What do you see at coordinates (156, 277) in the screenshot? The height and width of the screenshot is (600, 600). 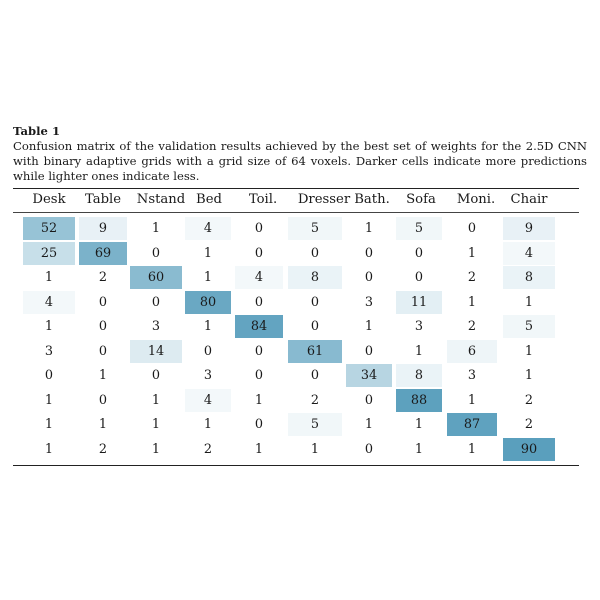 I see `matrix-cell: 60` at bounding box center [156, 277].